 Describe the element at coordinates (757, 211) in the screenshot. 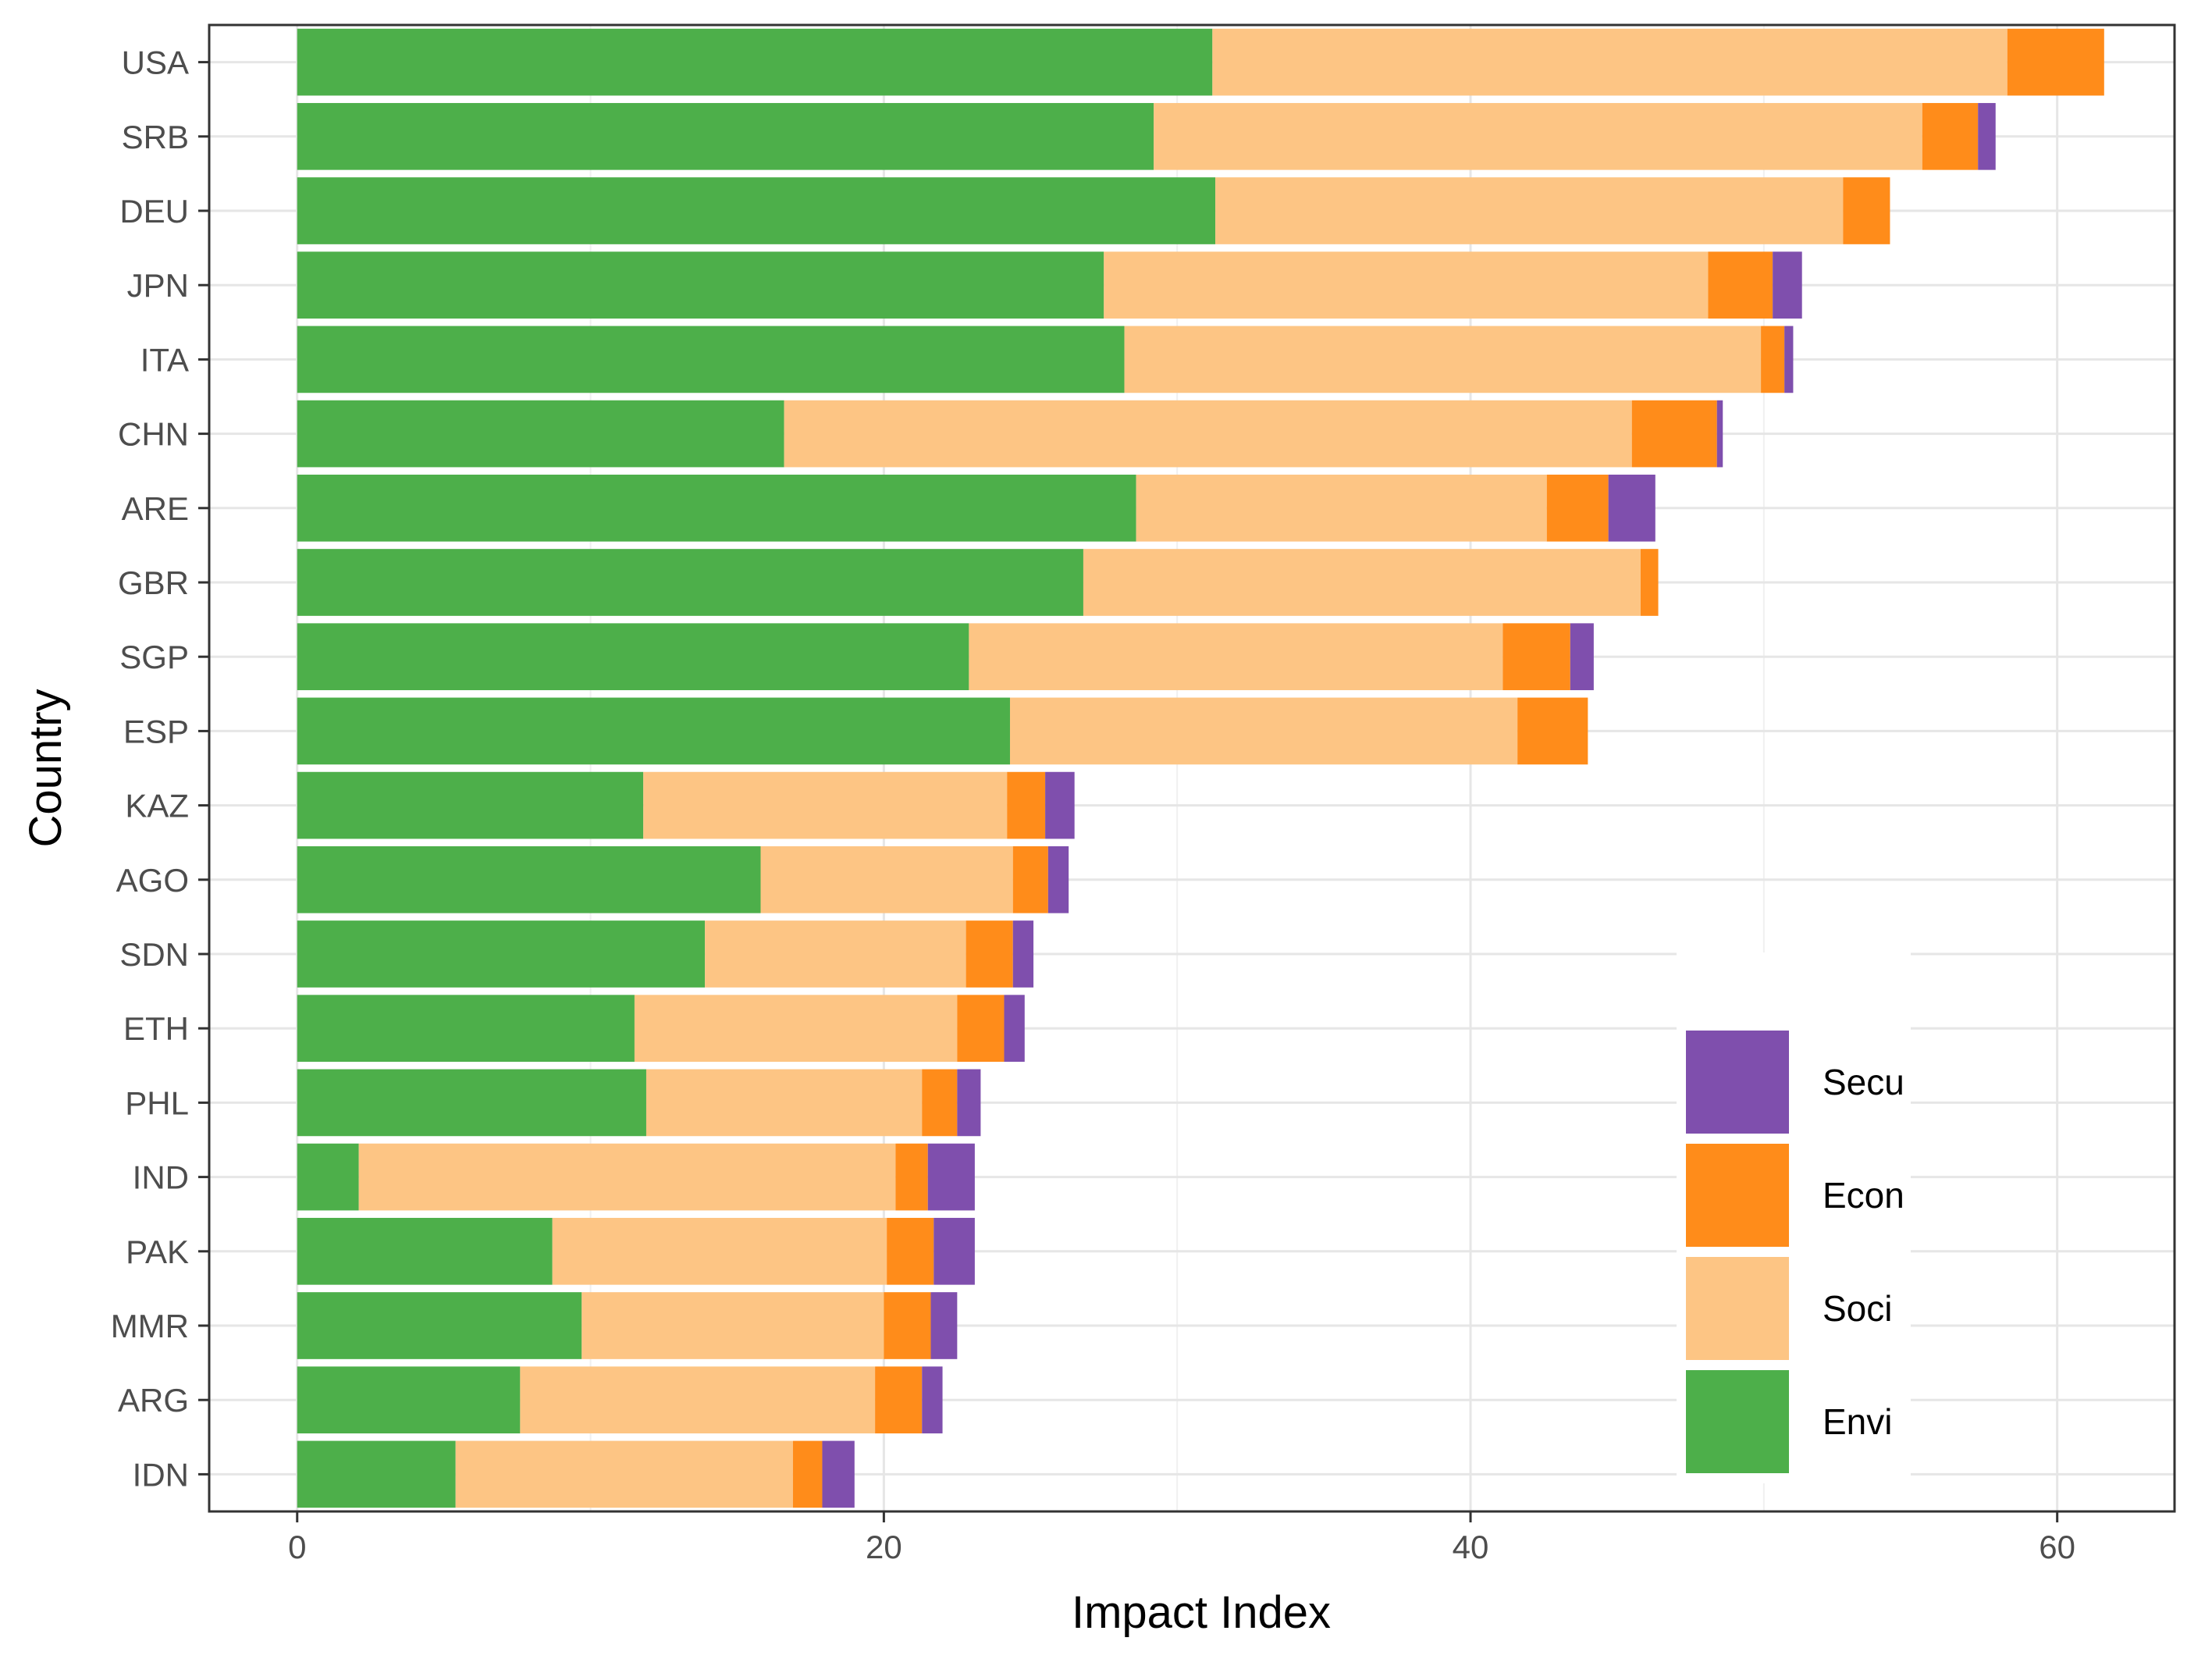

I see `bar-deu-envi` at that location.